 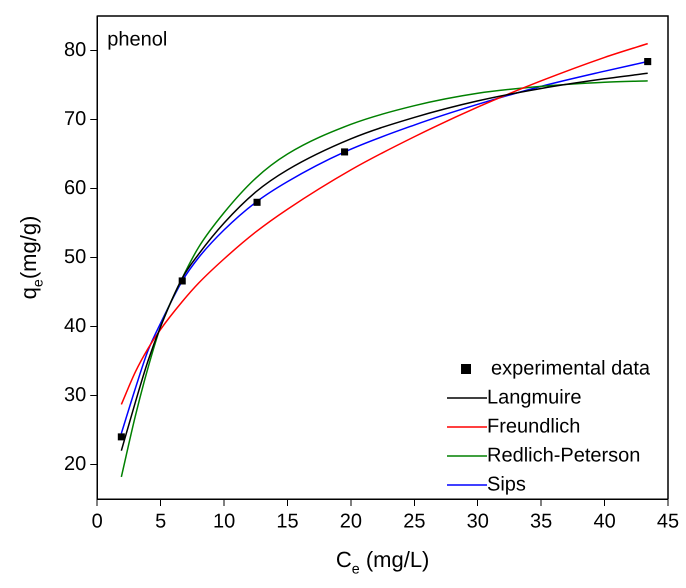 What do you see at coordinates (75, 326) in the screenshot?
I see `y-tick-label: 40` at bounding box center [75, 326].